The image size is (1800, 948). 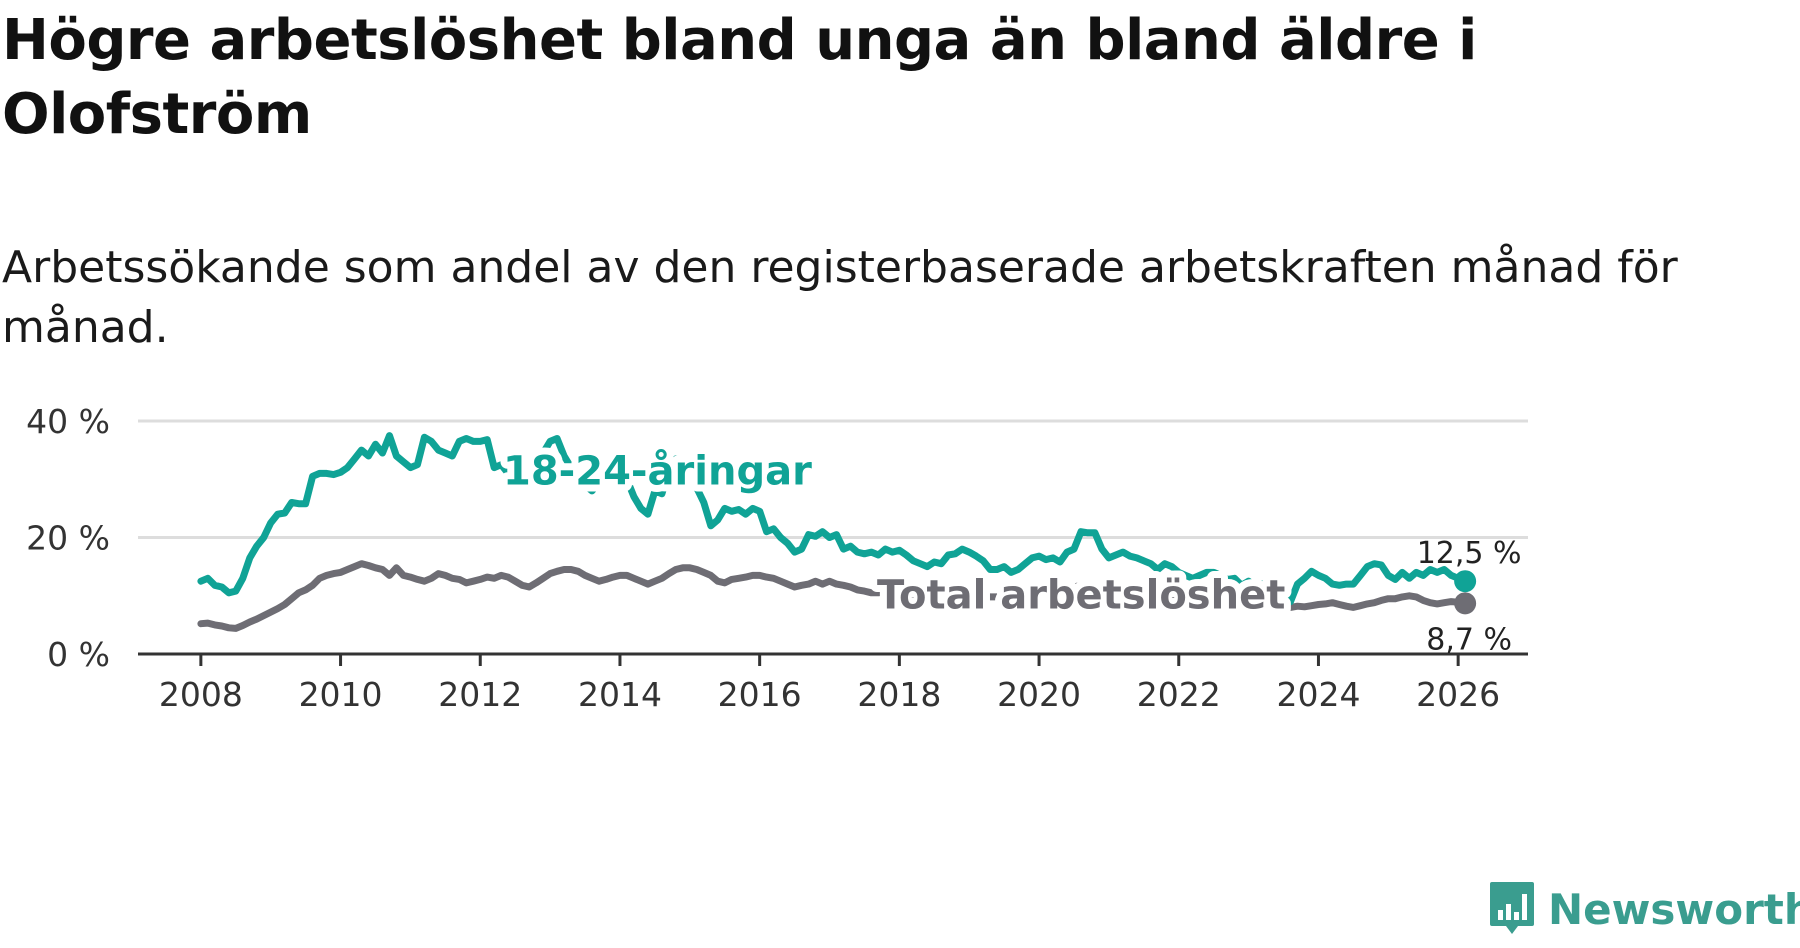 I want to click on total-end-point, so click(x=1465, y=603).